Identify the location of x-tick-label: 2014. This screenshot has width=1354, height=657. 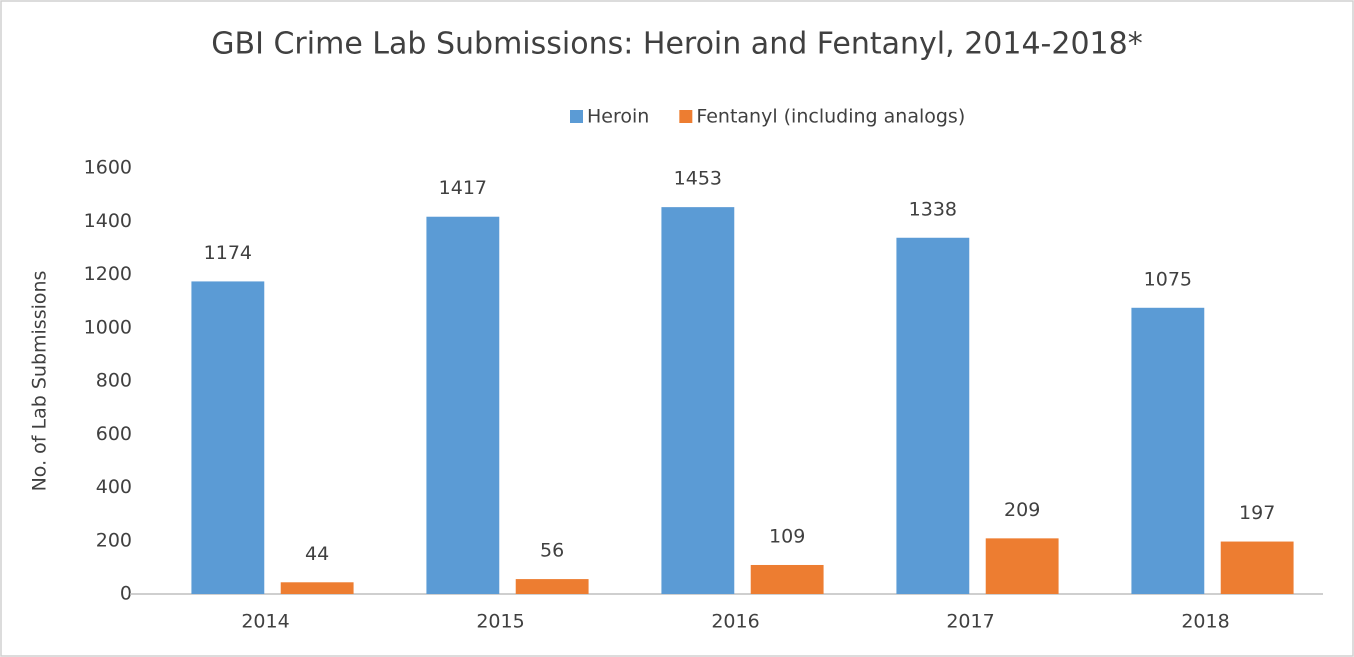
(265, 622).